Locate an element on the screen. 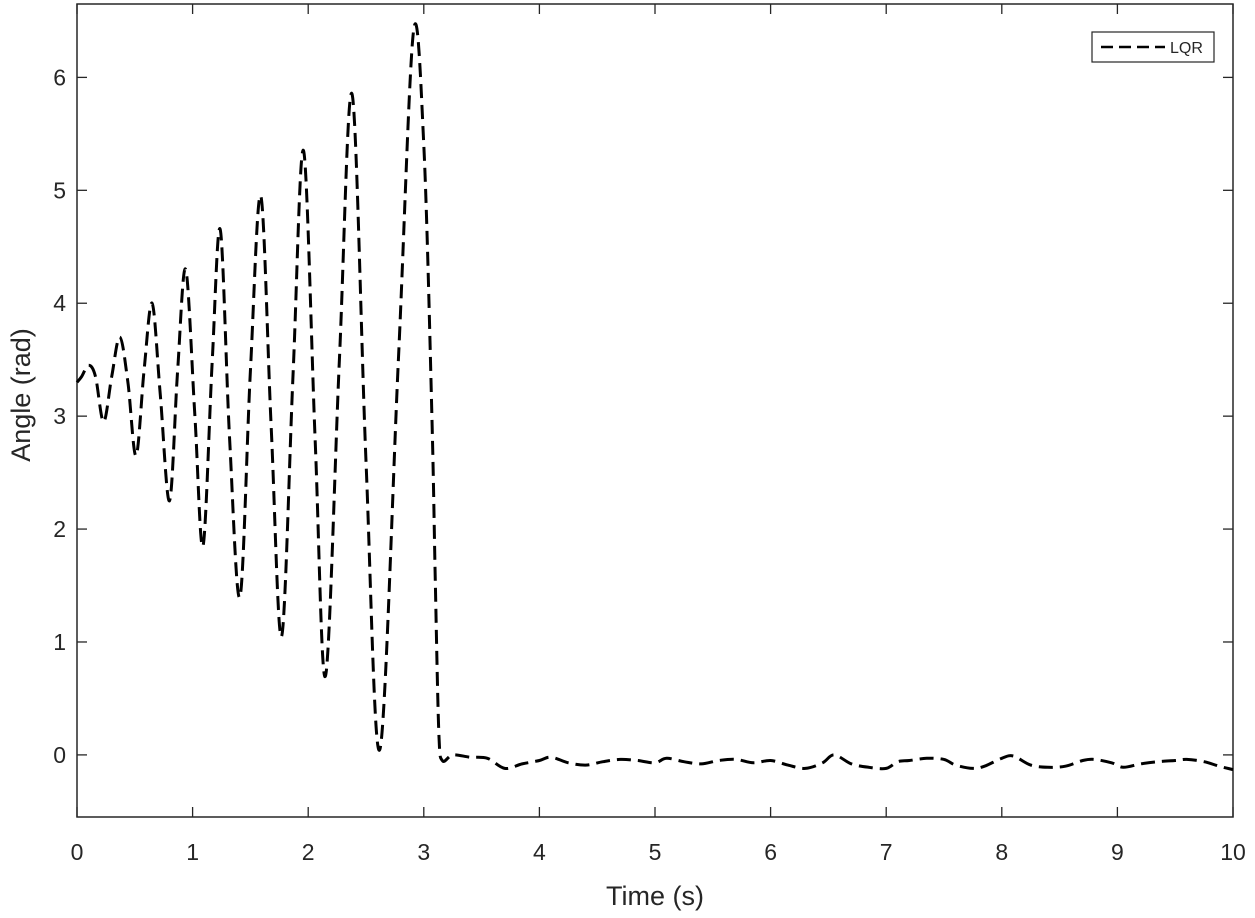 This screenshot has height=918, width=1255. y-tick-label: 0 is located at coordinates (59, 755).